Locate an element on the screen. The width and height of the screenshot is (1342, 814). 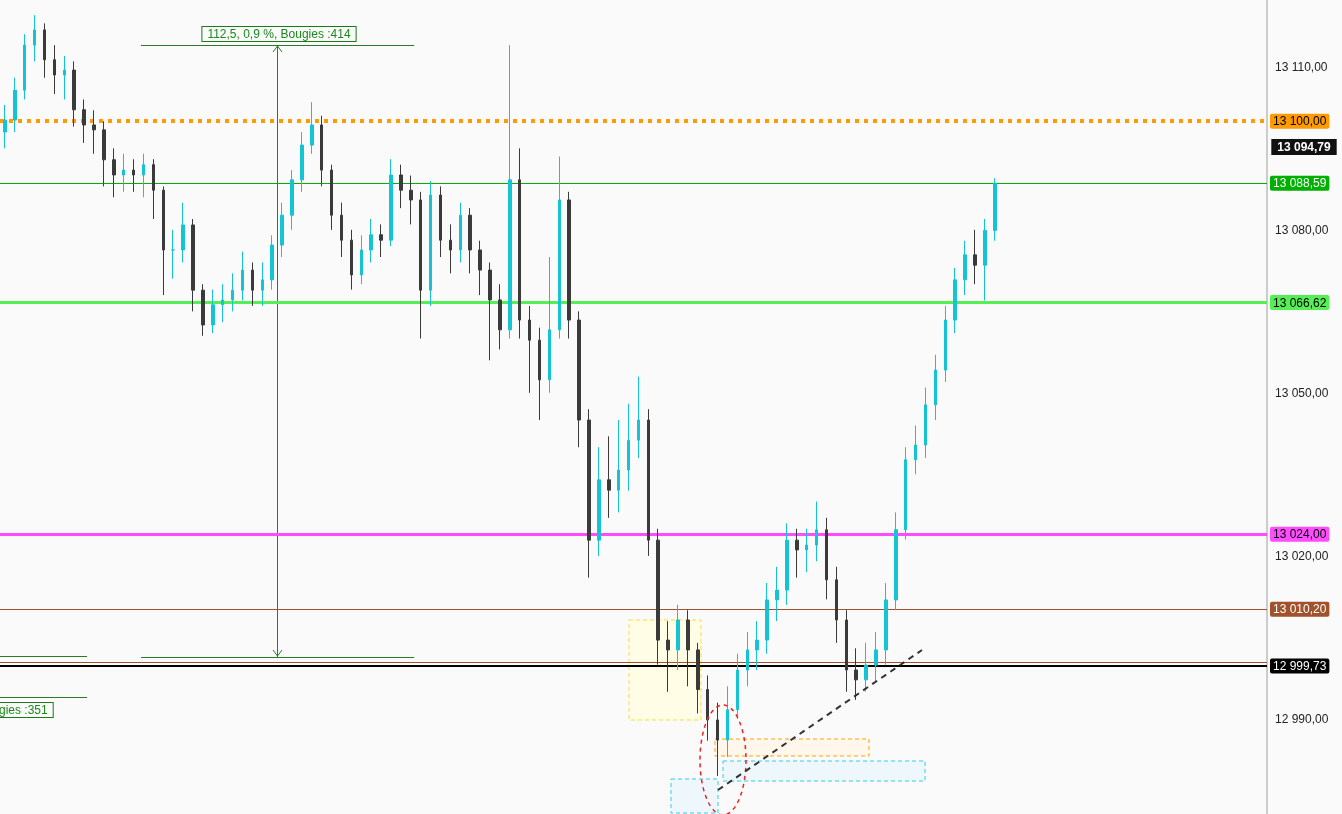
ref-line-label: 13 100,00 is located at coordinates (1300, 121).